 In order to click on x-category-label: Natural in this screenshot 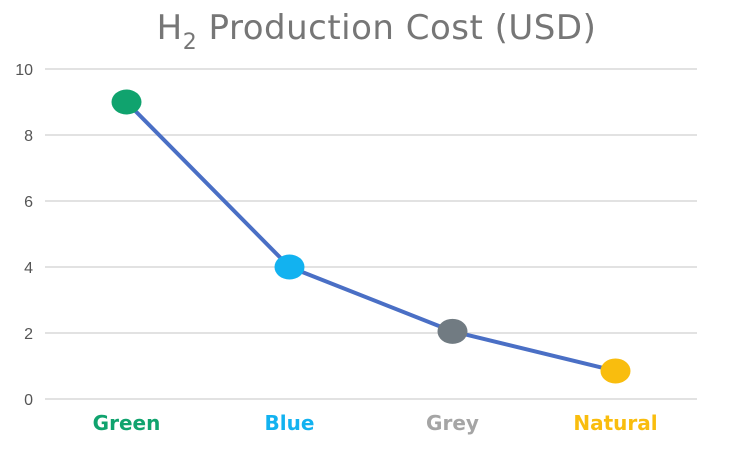, I will do `click(615, 423)`.